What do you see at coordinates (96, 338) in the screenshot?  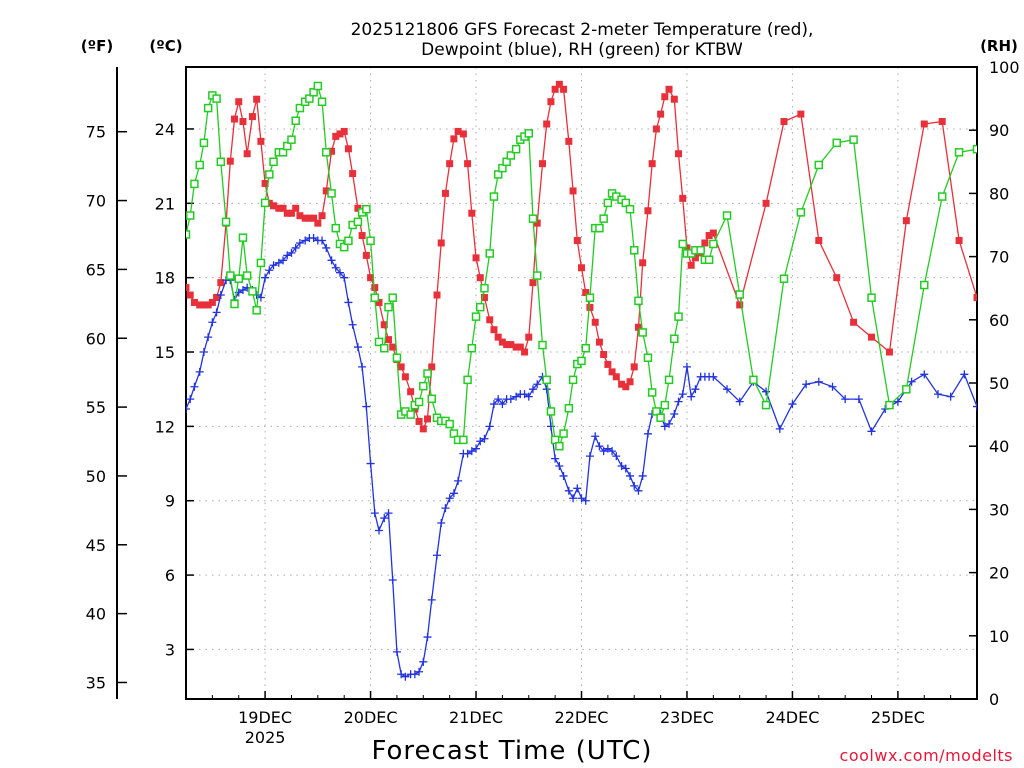 I see `fahrenheit-tick-label: 60` at bounding box center [96, 338].